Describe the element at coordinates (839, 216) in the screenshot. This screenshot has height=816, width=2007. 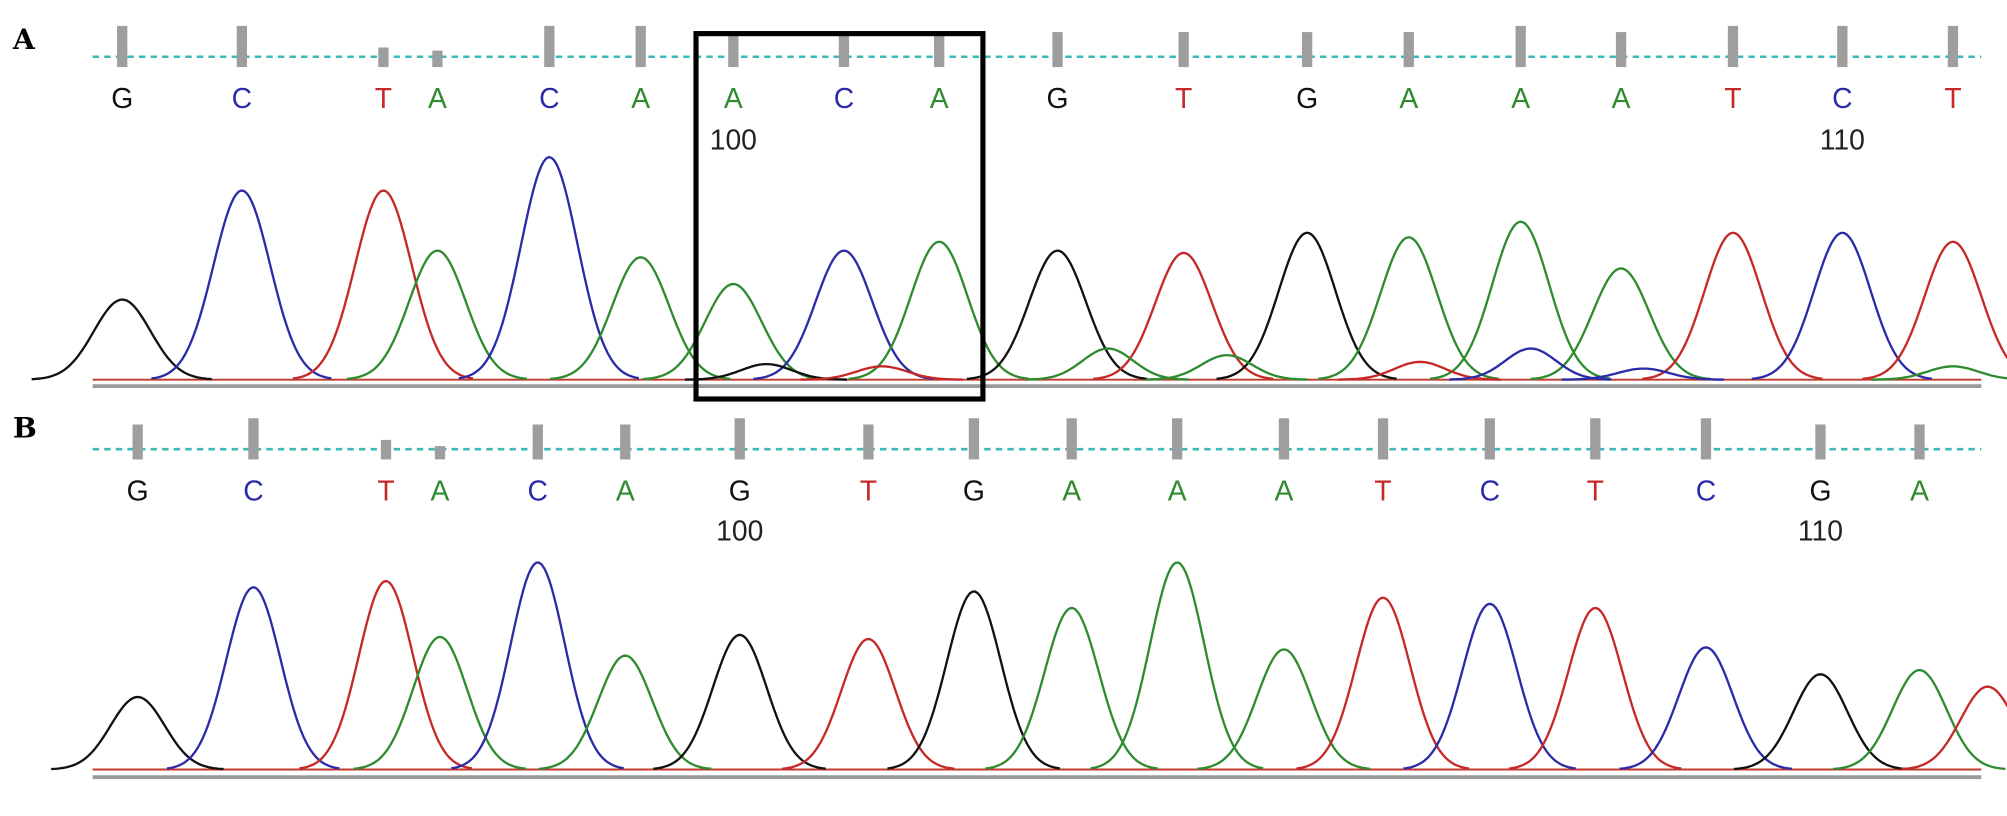
I see `highlight-box` at that location.